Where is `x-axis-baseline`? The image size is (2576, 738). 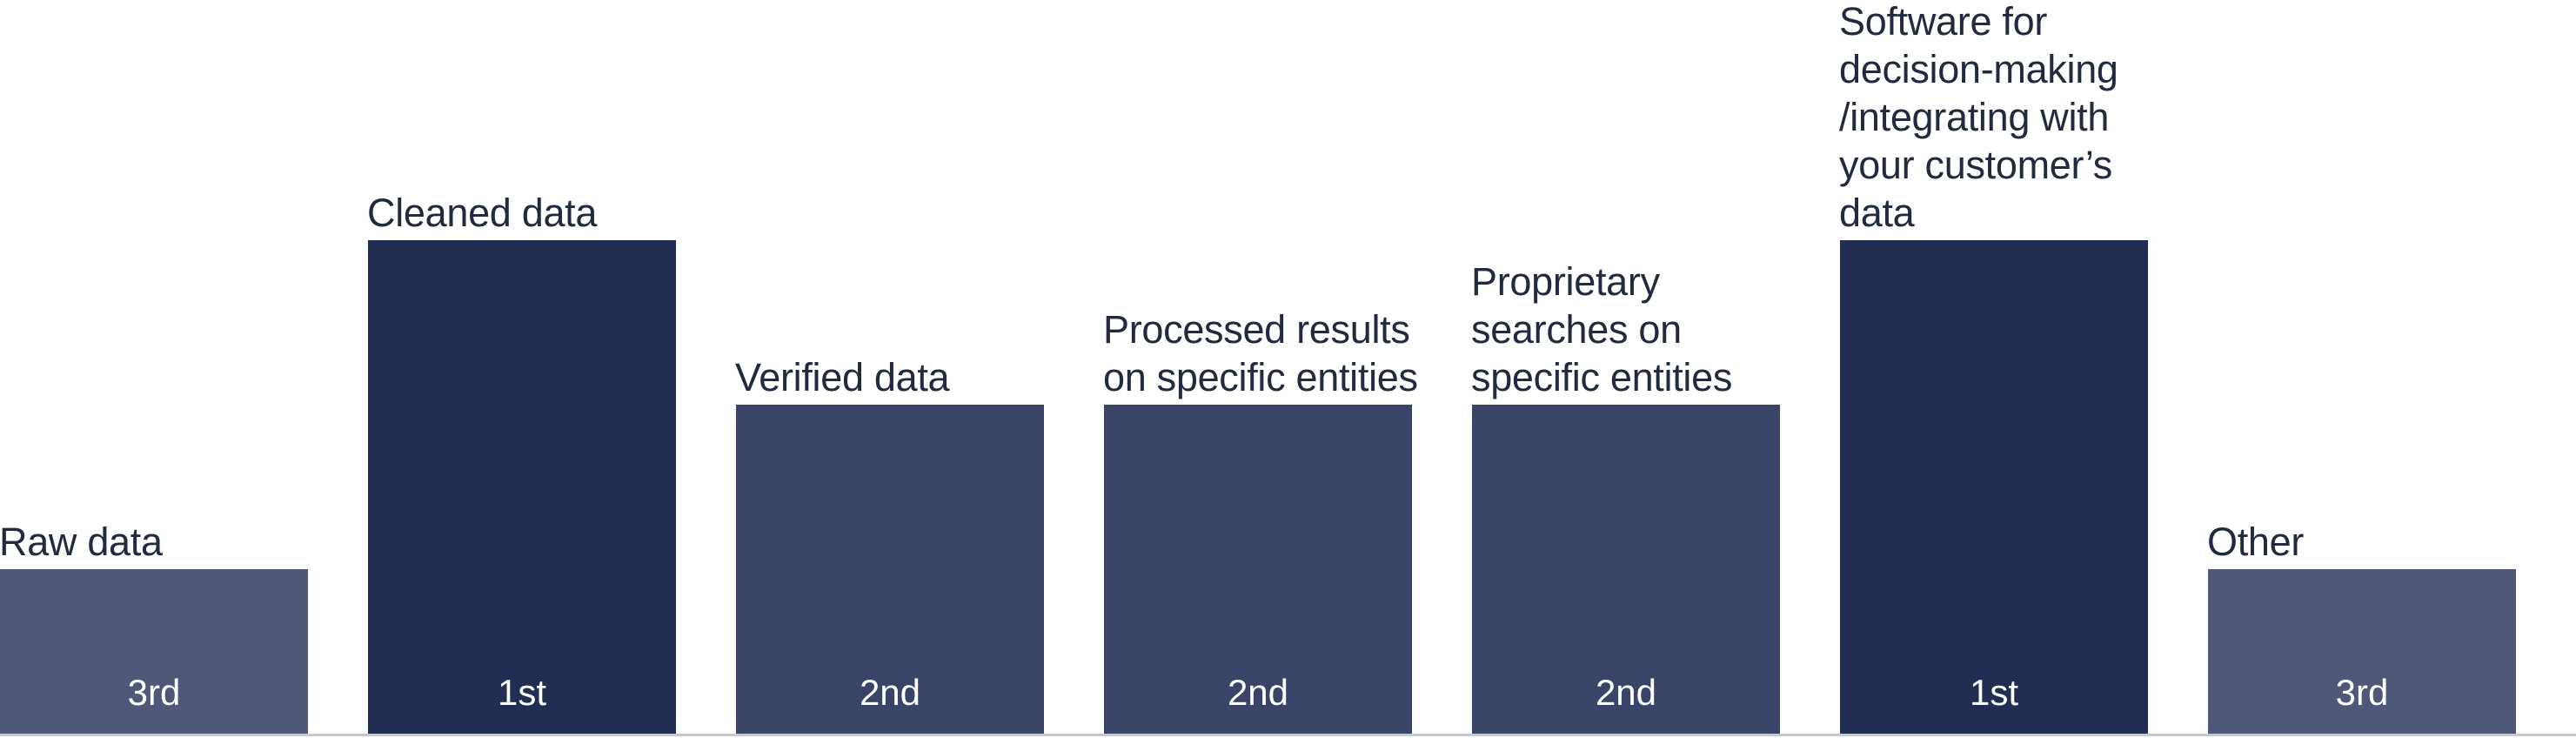 x-axis-baseline is located at coordinates (1288, 735).